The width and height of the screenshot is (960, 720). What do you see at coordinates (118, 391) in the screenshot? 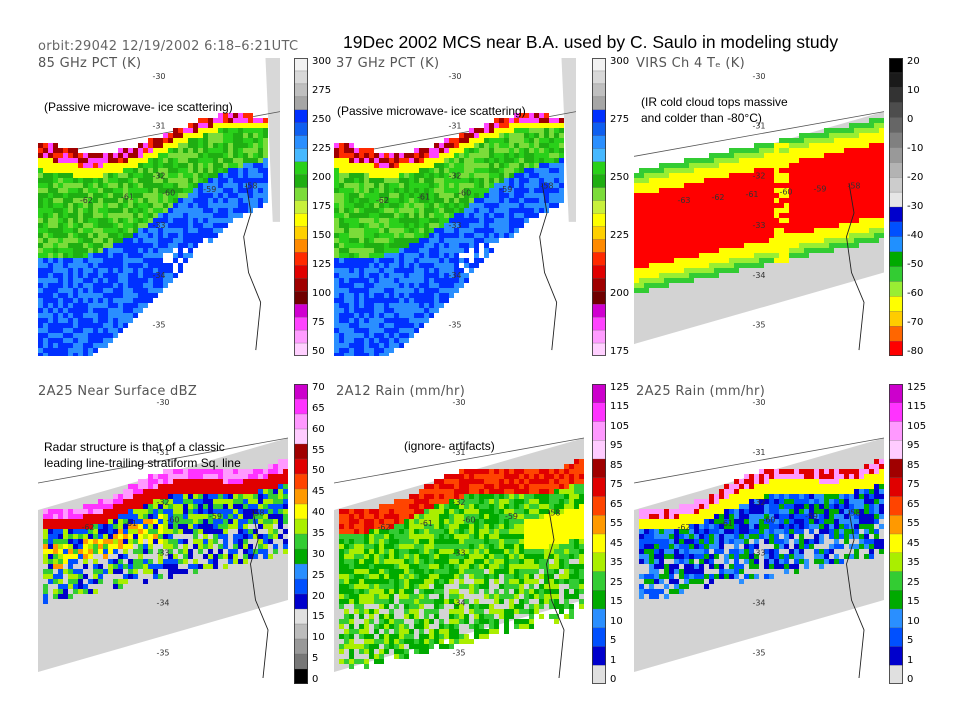
I see `panel-title: 2A25 Near Surface dBZ` at bounding box center [118, 391].